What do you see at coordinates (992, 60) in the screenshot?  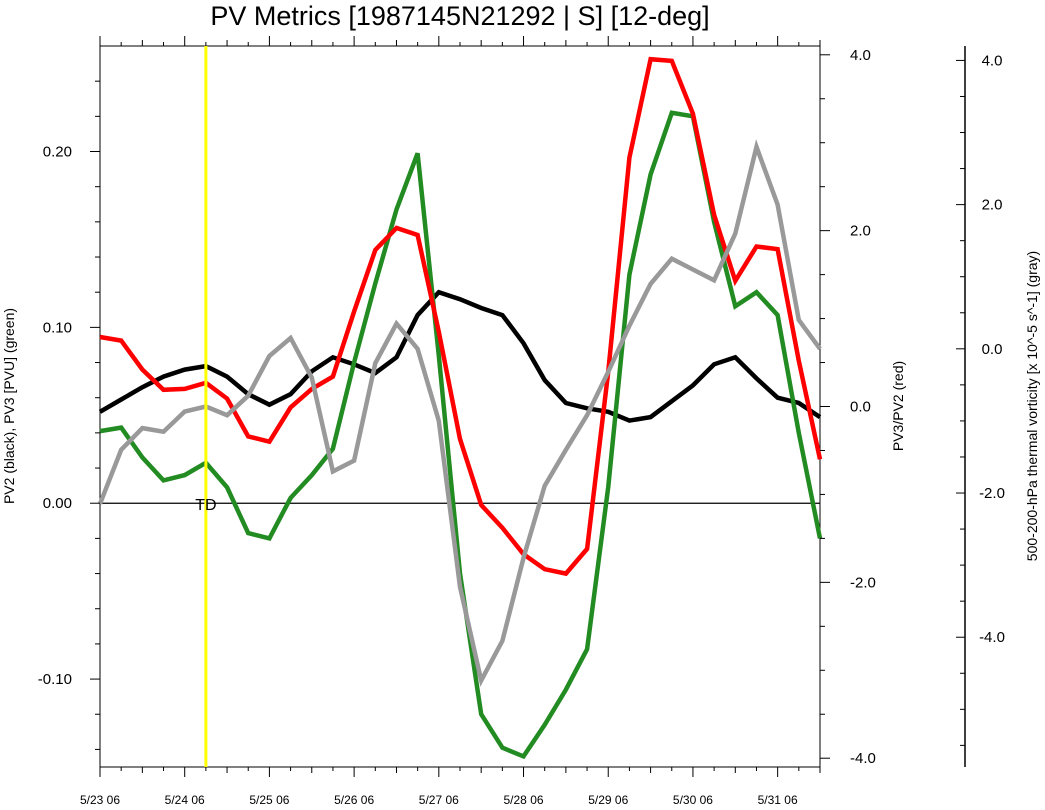 I see `far-right-tick-label: 4.0` at bounding box center [992, 60].